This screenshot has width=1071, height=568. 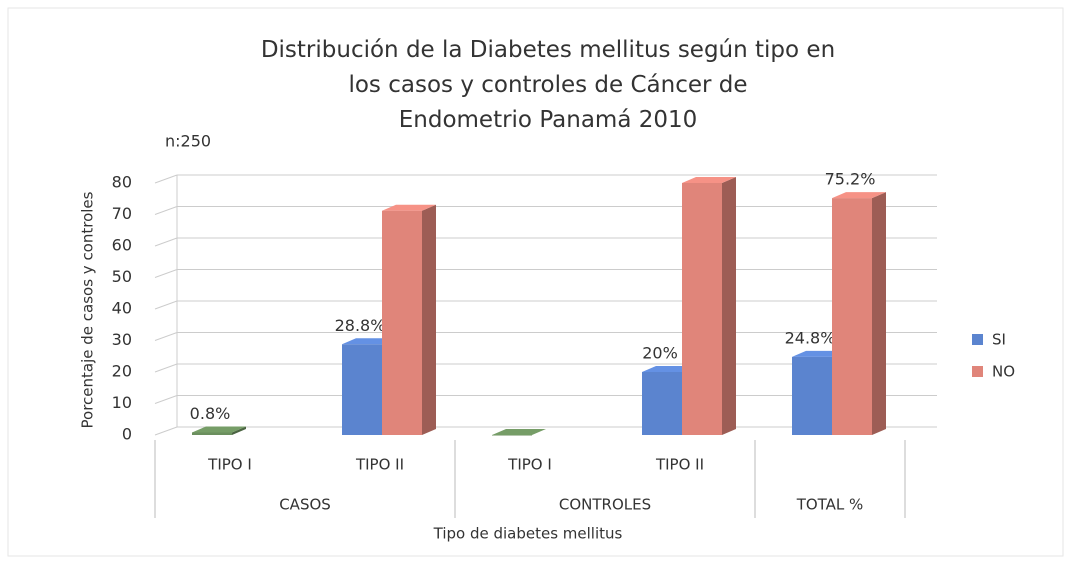 What do you see at coordinates (122, 339) in the screenshot?
I see `y-tick-label: 30` at bounding box center [122, 339].